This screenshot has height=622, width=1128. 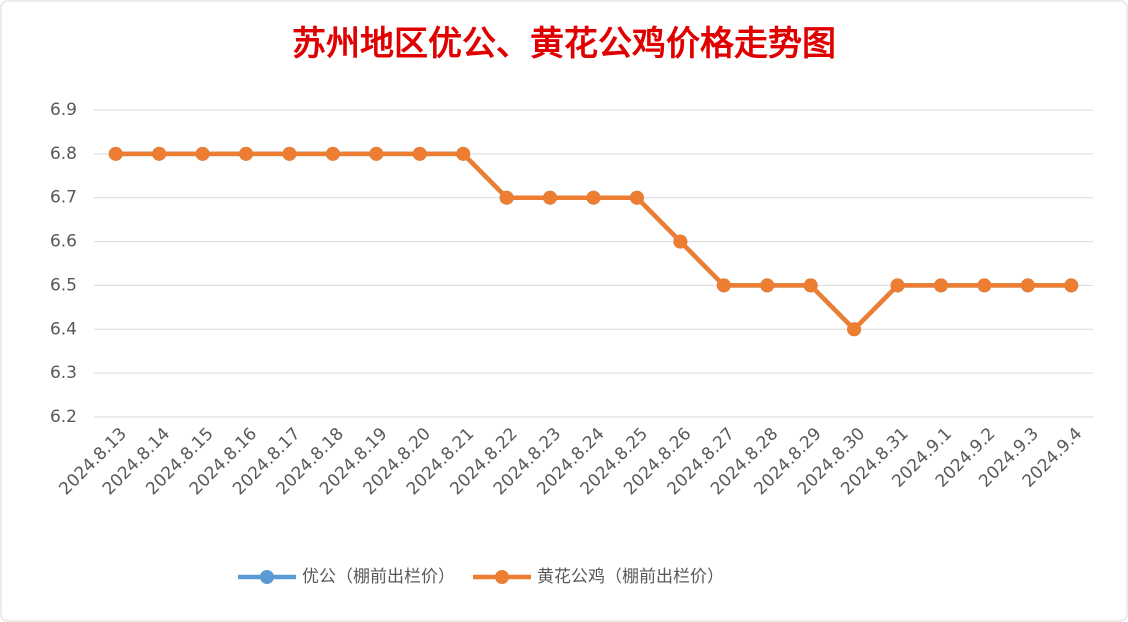 What do you see at coordinates (378, 577) in the screenshot?
I see `legend-label: 优公（棚前出栏价）` at bounding box center [378, 577].